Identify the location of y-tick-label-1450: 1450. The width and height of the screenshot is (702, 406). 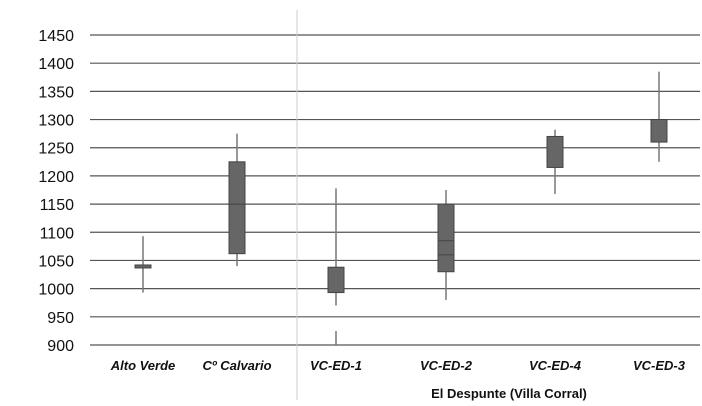
(56, 36).